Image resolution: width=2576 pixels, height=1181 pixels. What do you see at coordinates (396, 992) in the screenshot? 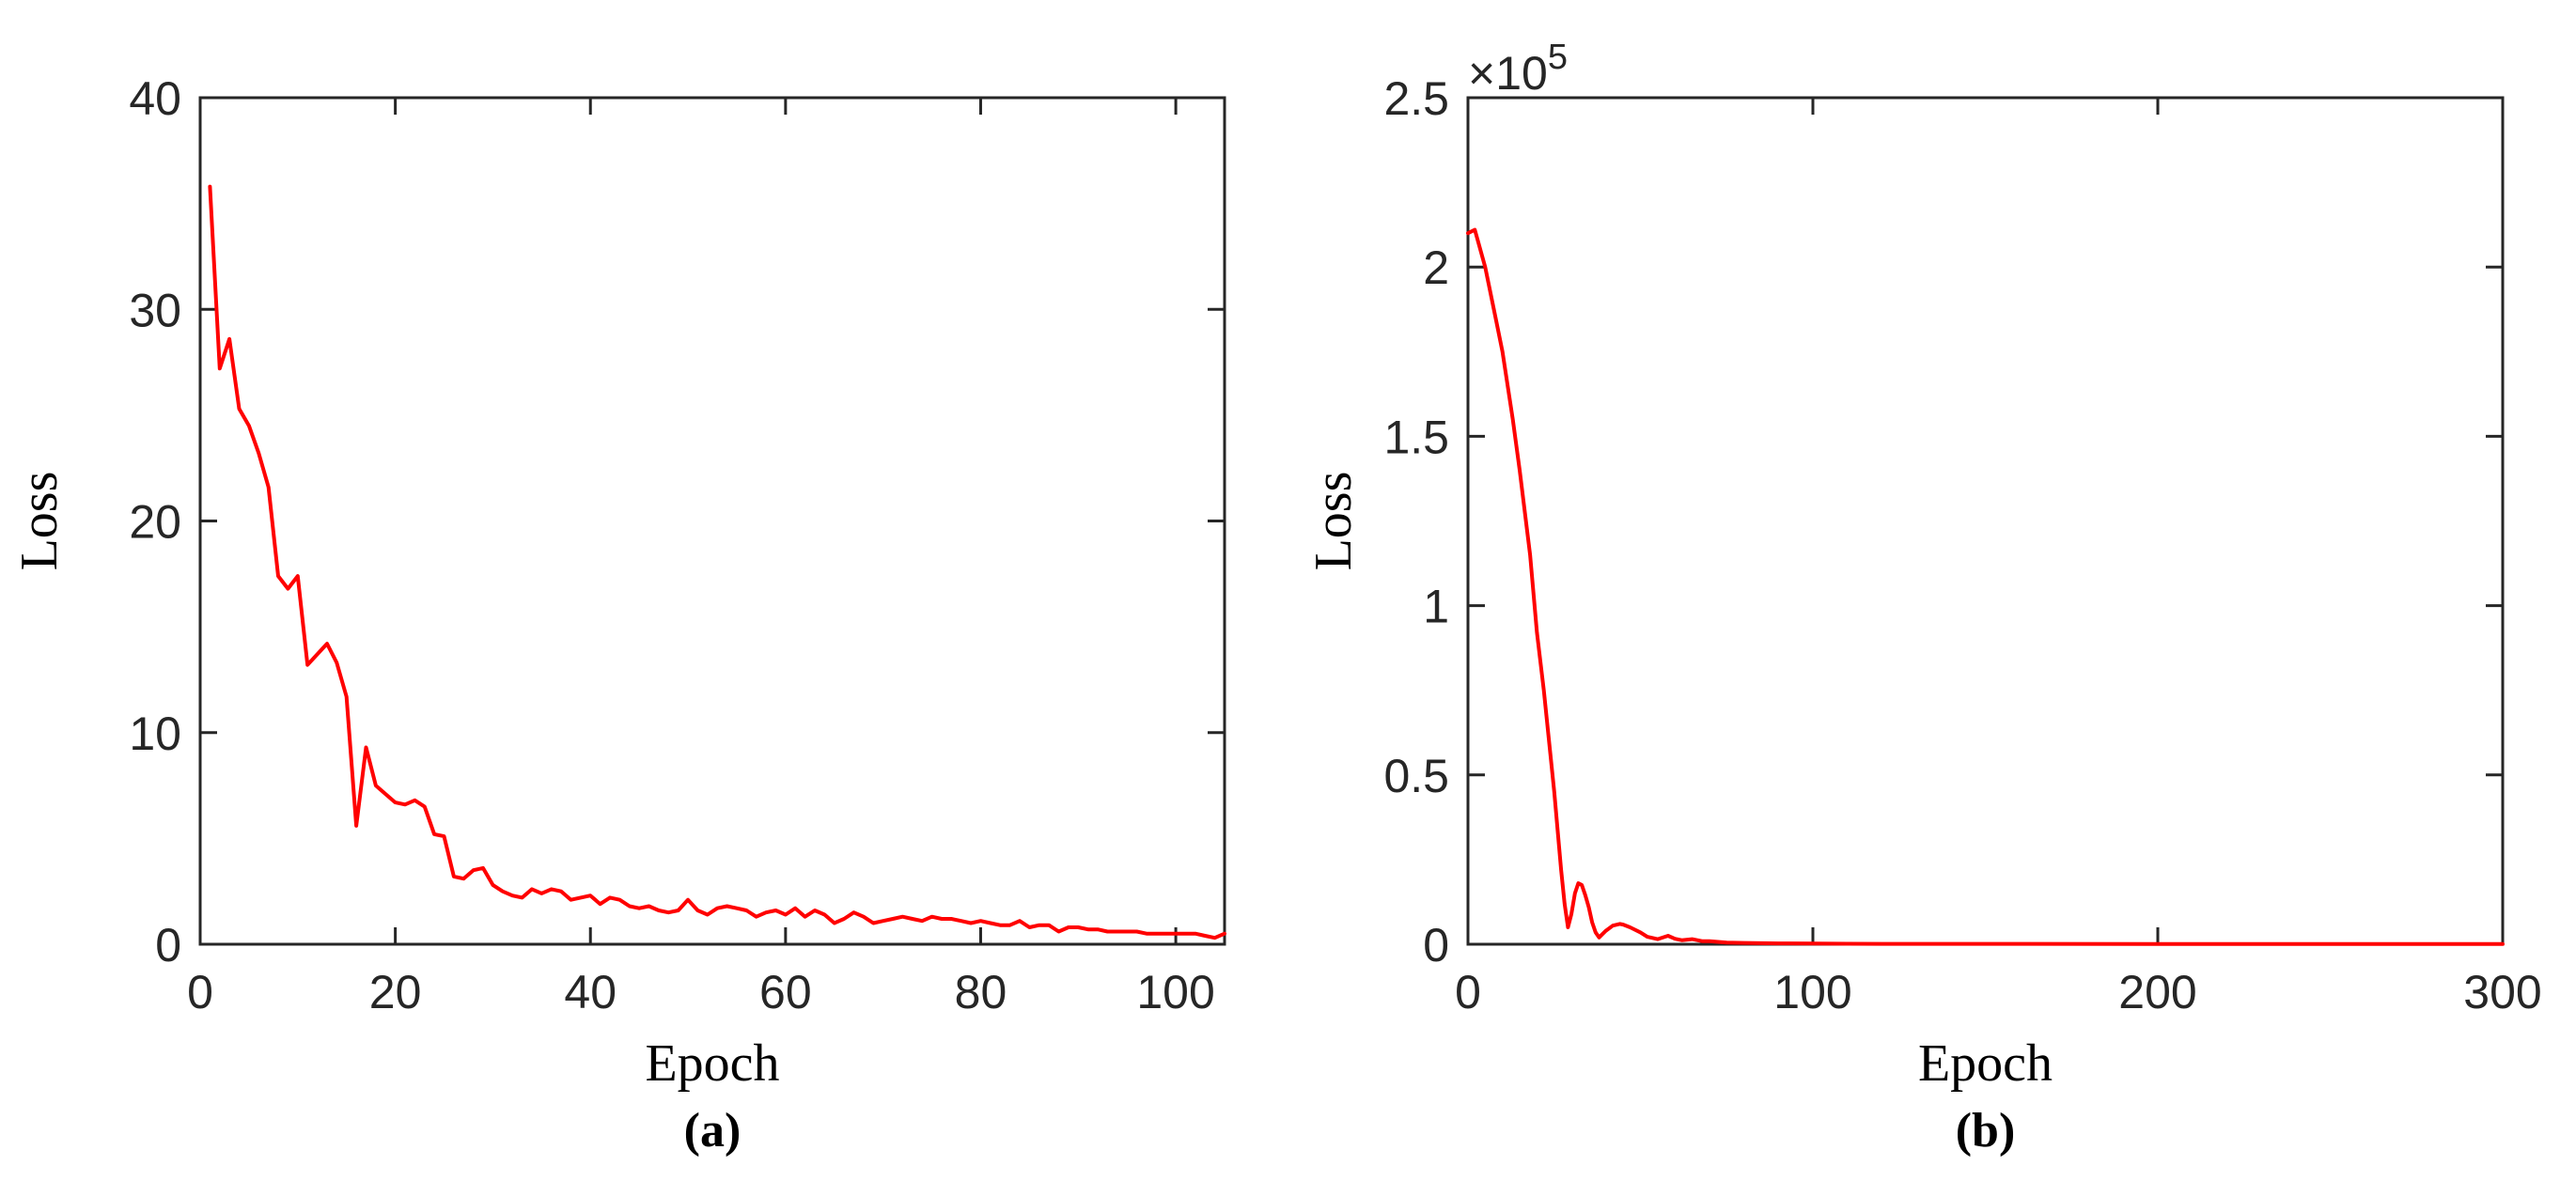
I see `x-tick-label-a-1: 20` at bounding box center [396, 992].